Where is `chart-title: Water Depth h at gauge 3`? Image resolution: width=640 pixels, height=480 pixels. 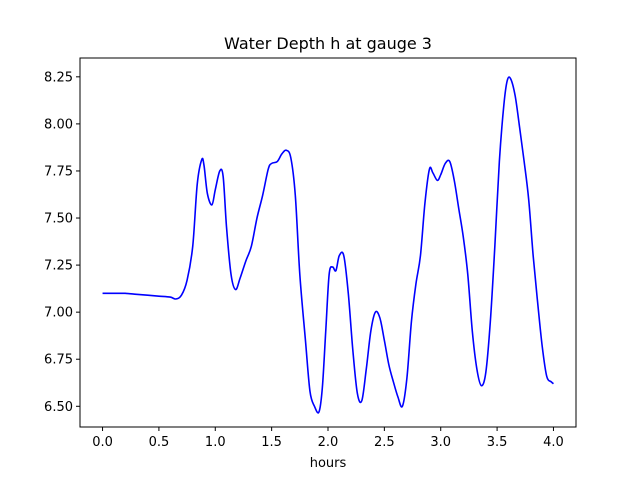
chart-title: Water Depth h at gauge 3 is located at coordinates (328, 43).